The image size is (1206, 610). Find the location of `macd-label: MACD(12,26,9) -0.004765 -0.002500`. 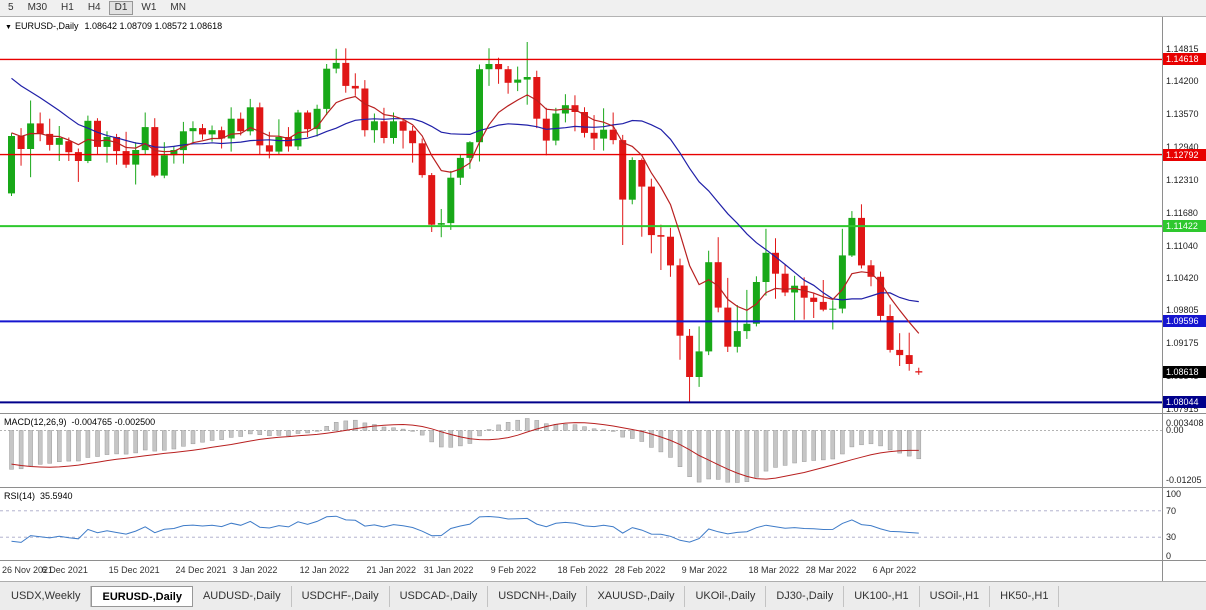

macd-label: MACD(12,26,9) -0.004765 -0.002500 is located at coordinates (82, 422).